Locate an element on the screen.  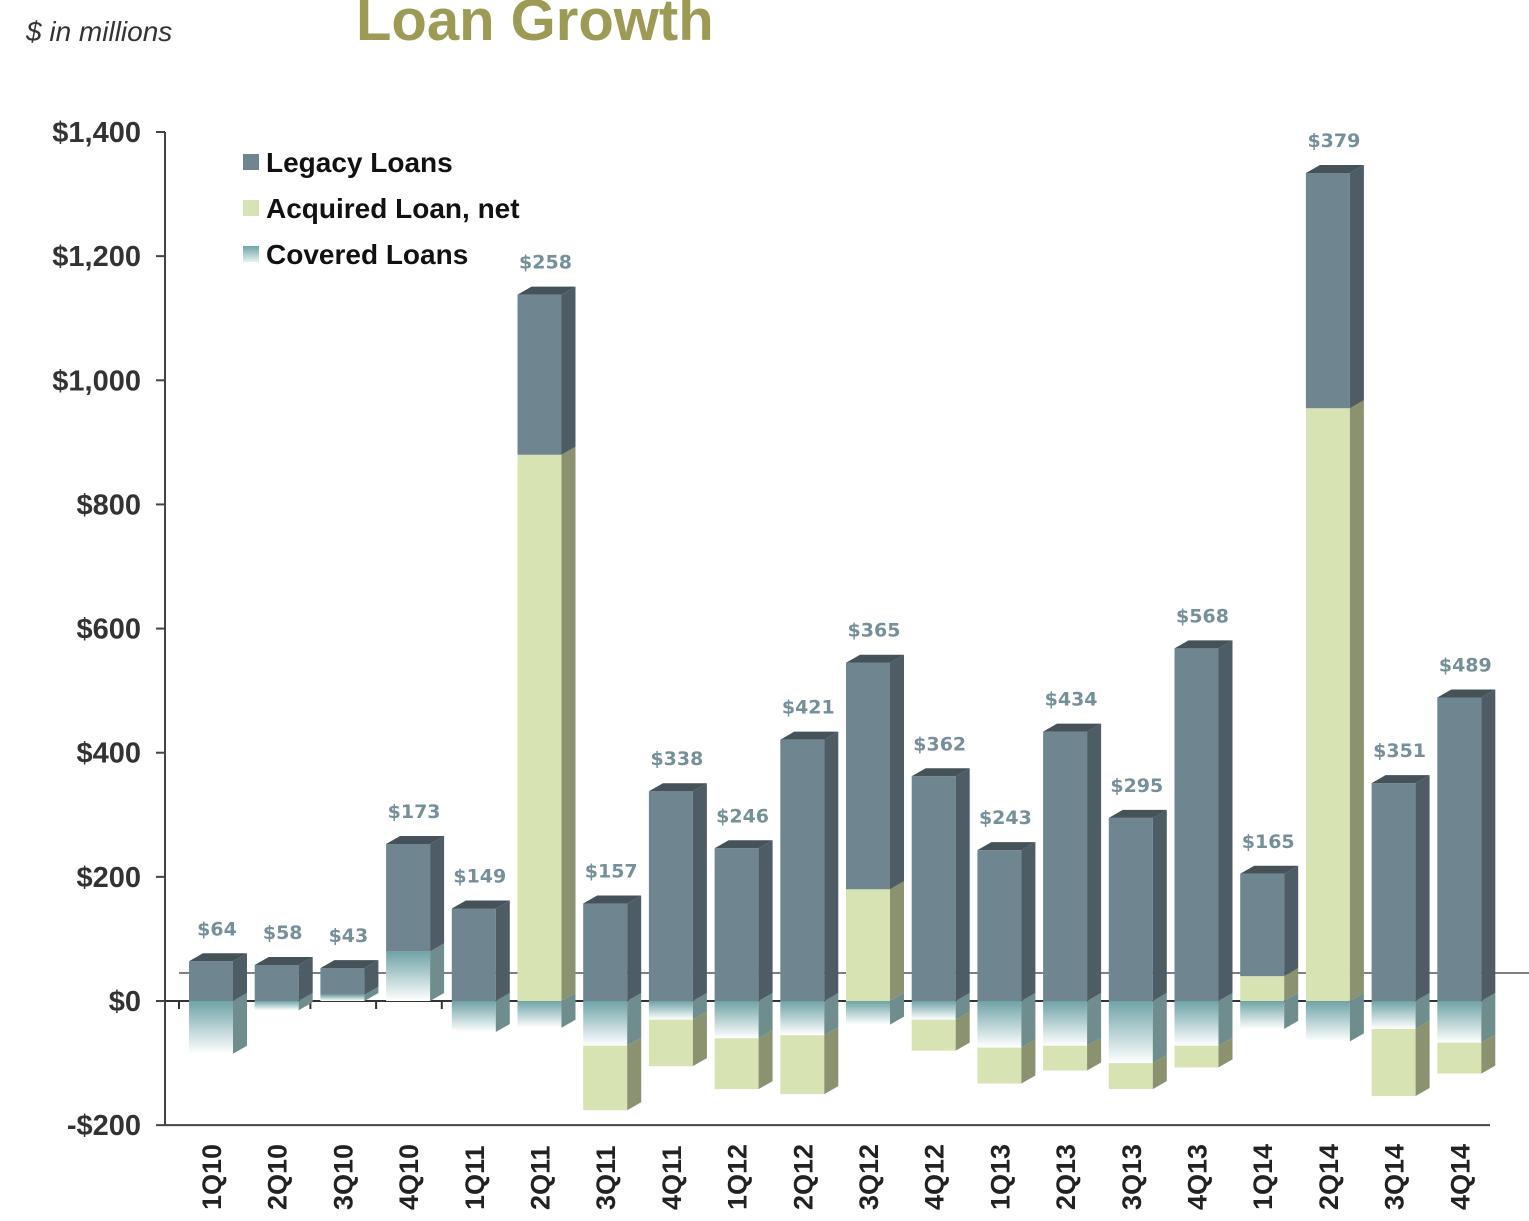
x-tick-label: 2Q13 is located at coordinates (1066, 1177).